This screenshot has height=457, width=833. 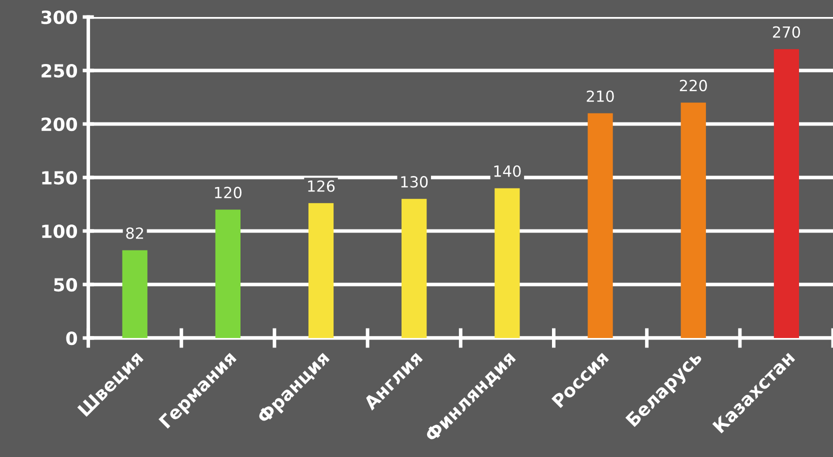 I want to click on data-label: 126, so click(x=321, y=186).